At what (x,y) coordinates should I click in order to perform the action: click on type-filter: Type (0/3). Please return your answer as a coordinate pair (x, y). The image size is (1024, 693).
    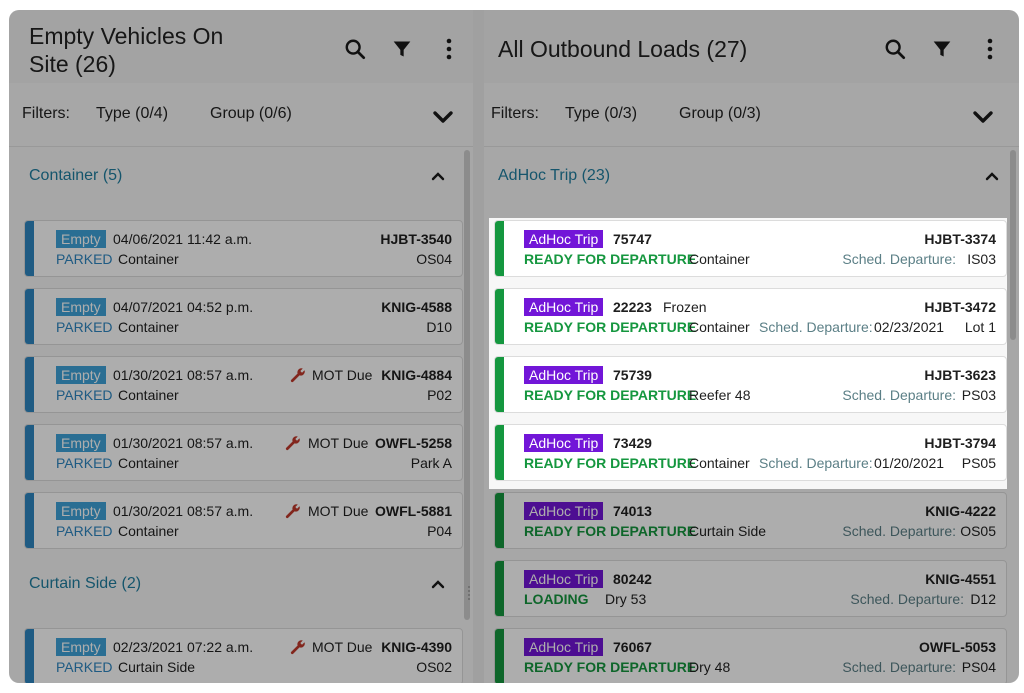
    Looking at the image, I should click on (601, 113).